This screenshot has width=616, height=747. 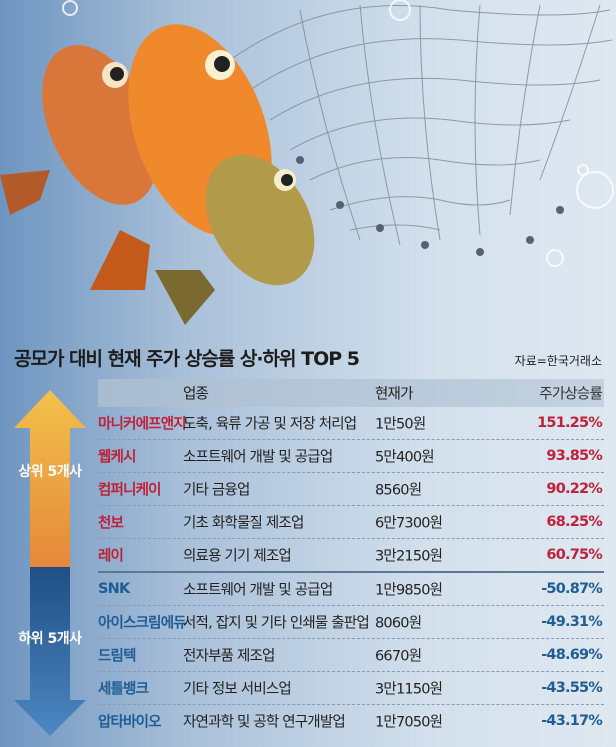 I want to click on table-row: 웹케시 소프트웨어 개발 및 공급업 5만400원 93.85%, so click(x=351, y=456).